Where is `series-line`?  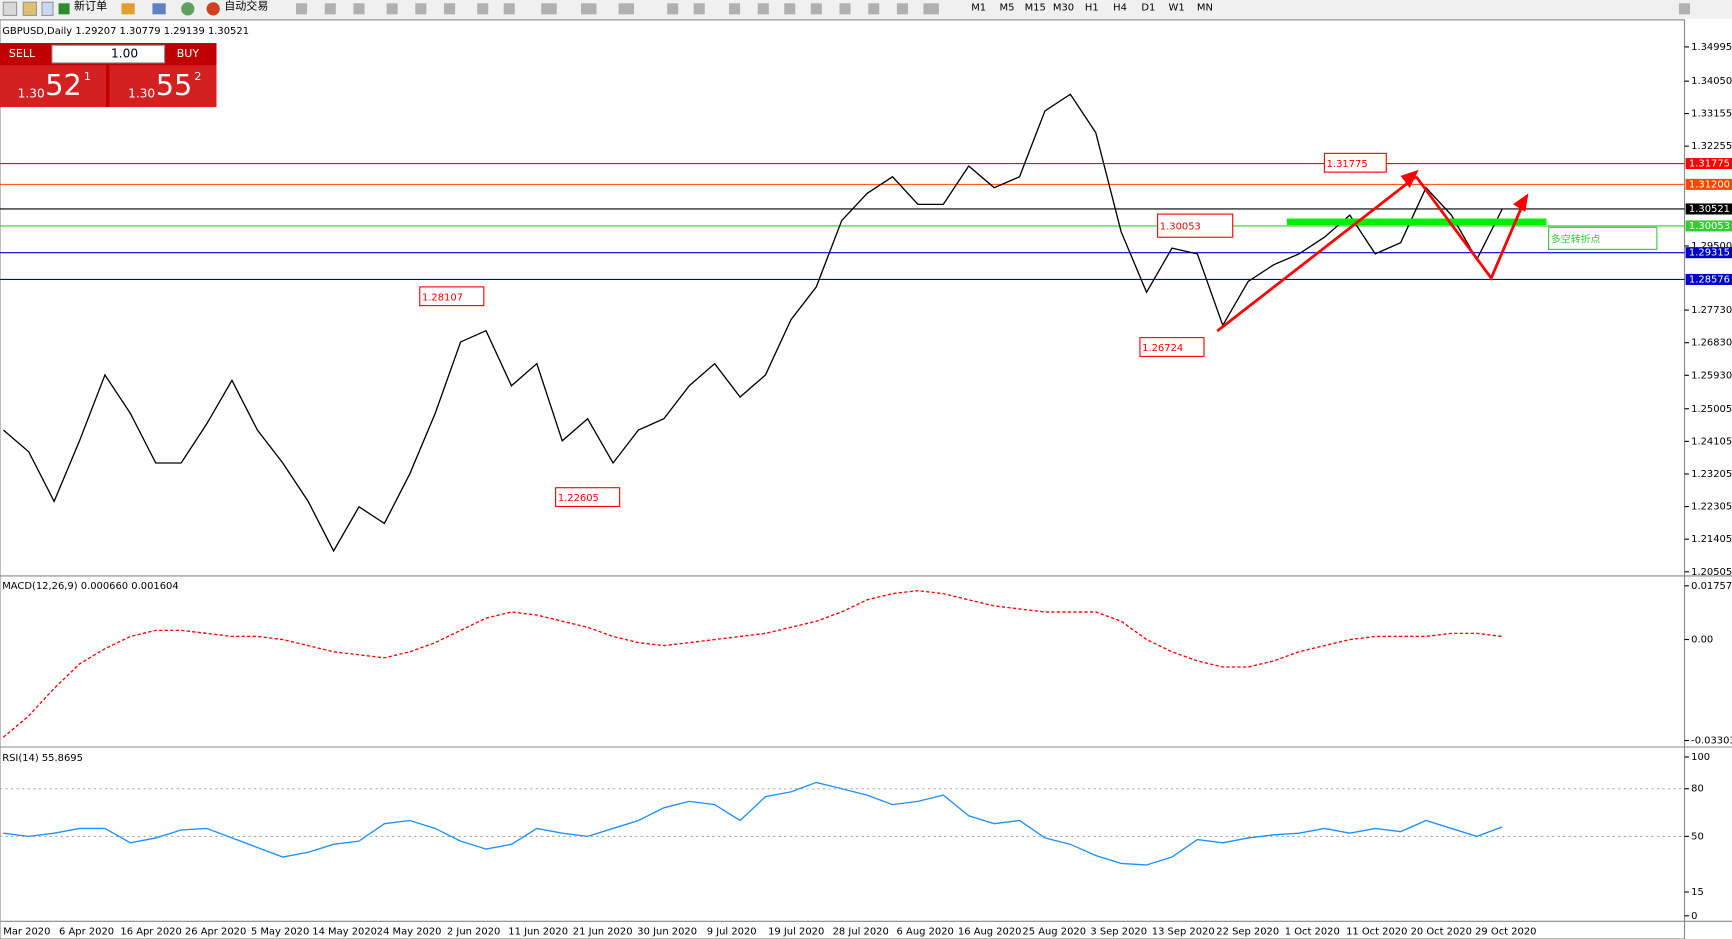
series-line is located at coordinates (752, 663).